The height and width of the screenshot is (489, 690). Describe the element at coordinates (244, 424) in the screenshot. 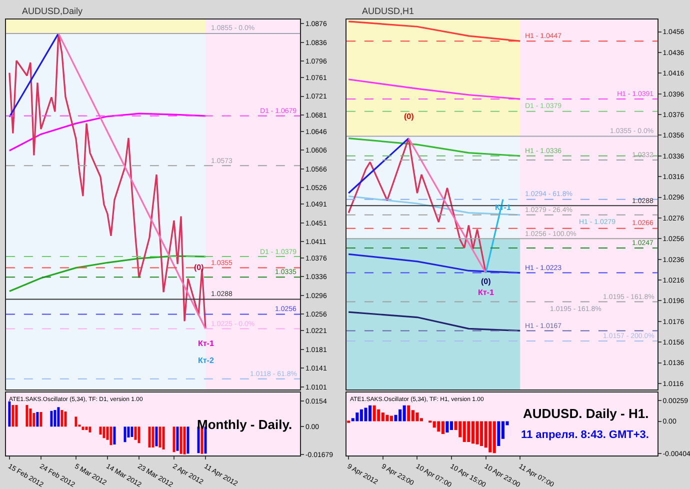

I see `annotation: Monthly - Daily.` at that location.